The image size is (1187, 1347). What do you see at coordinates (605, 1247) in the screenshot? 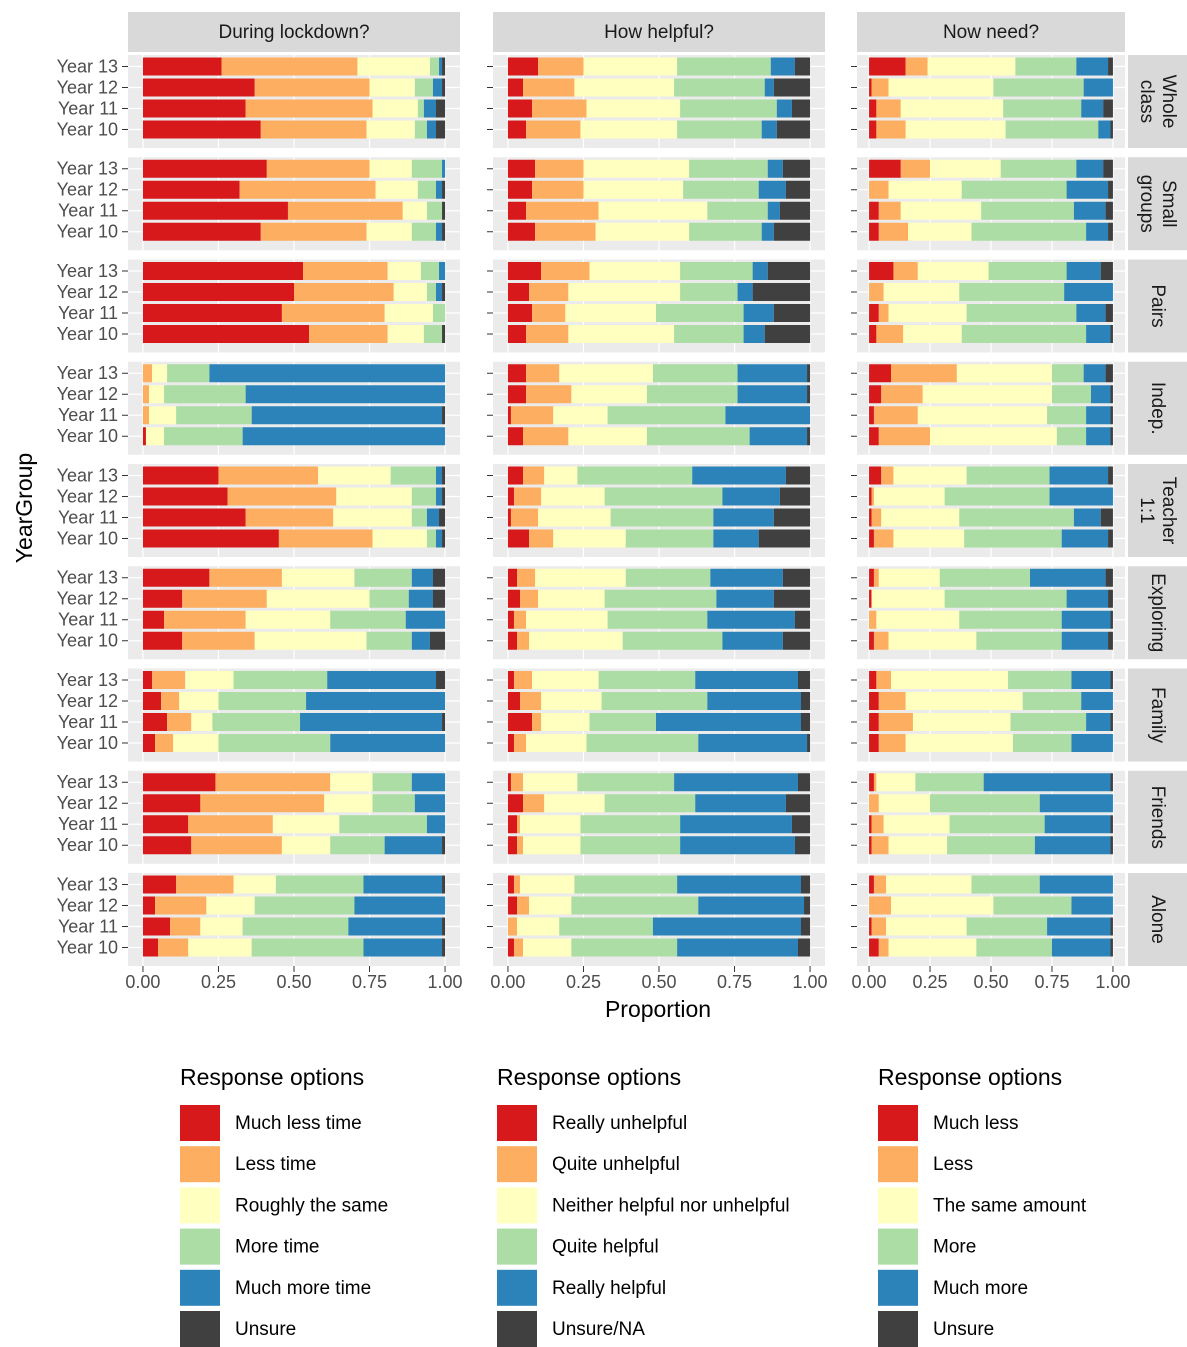
I see `legend-label: Quite helpful` at bounding box center [605, 1247].